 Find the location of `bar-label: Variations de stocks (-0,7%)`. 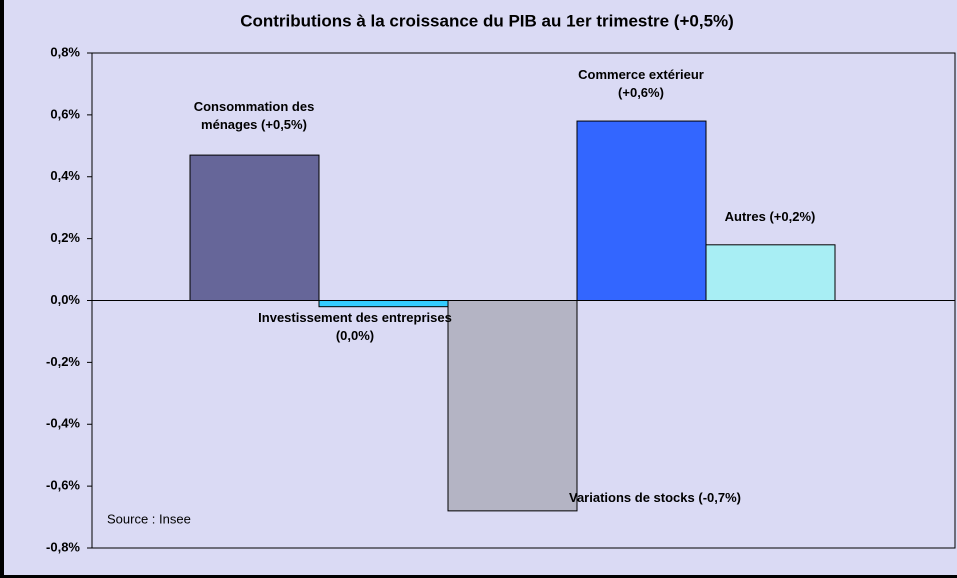

bar-label: Variations de stocks (-0,7%) is located at coordinates (655, 498).